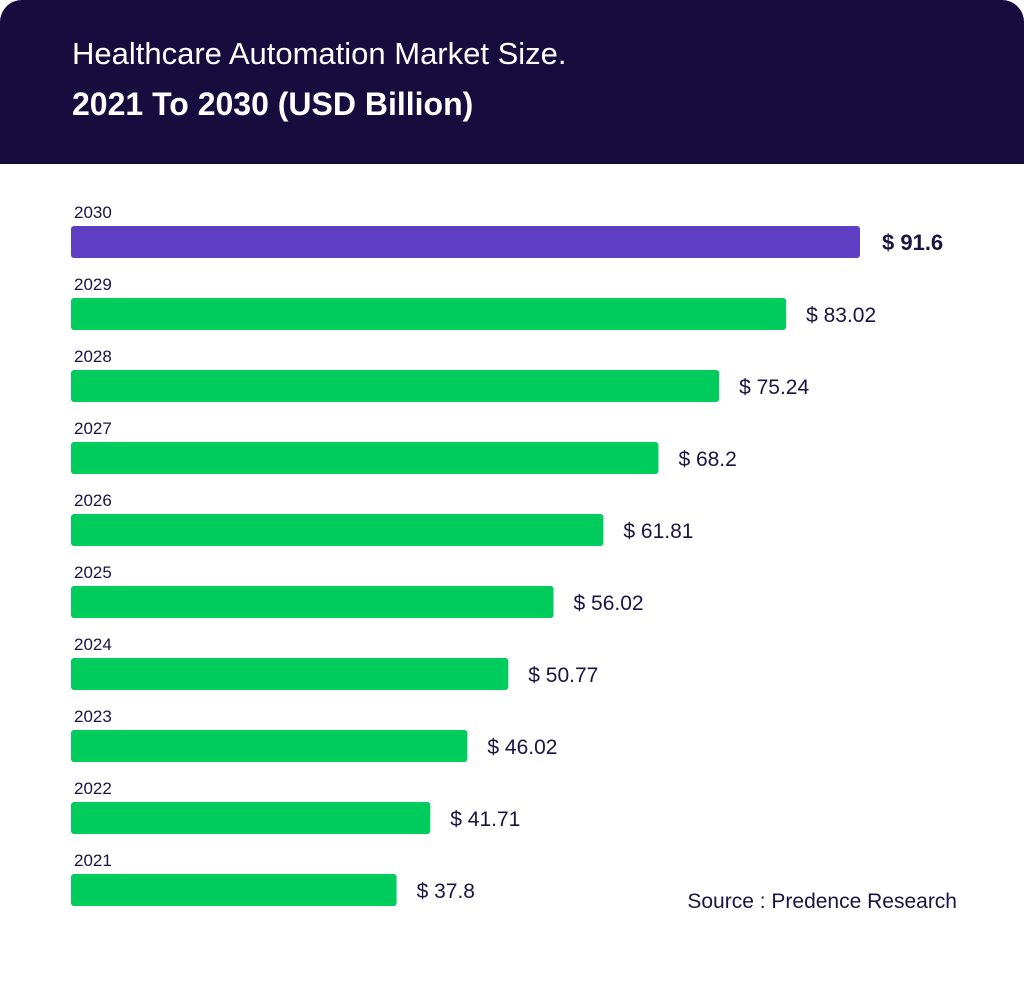  What do you see at coordinates (395, 386) in the screenshot?
I see `bar-2028` at bounding box center [395, 386].